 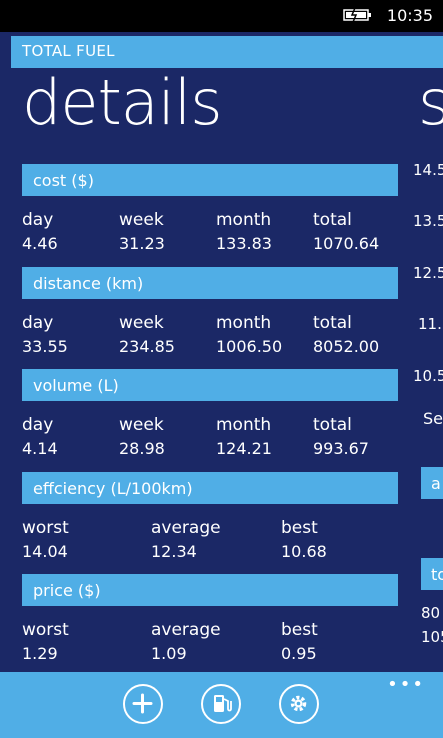 I want to click on stat-value: 12.34, so click(x=174, y=551).